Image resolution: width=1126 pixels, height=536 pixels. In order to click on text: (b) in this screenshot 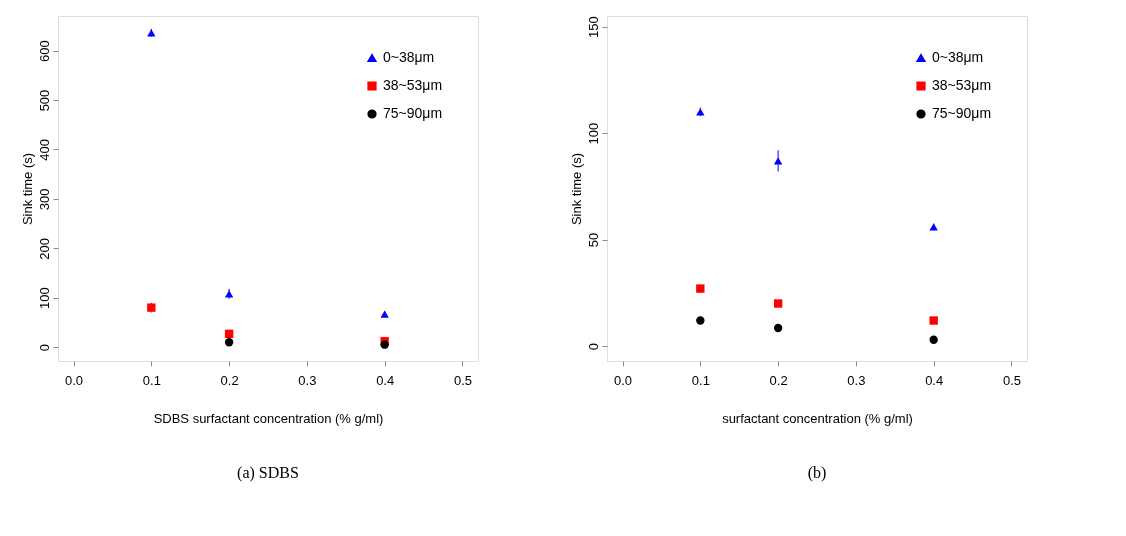, I will do `click(817, 473)`.